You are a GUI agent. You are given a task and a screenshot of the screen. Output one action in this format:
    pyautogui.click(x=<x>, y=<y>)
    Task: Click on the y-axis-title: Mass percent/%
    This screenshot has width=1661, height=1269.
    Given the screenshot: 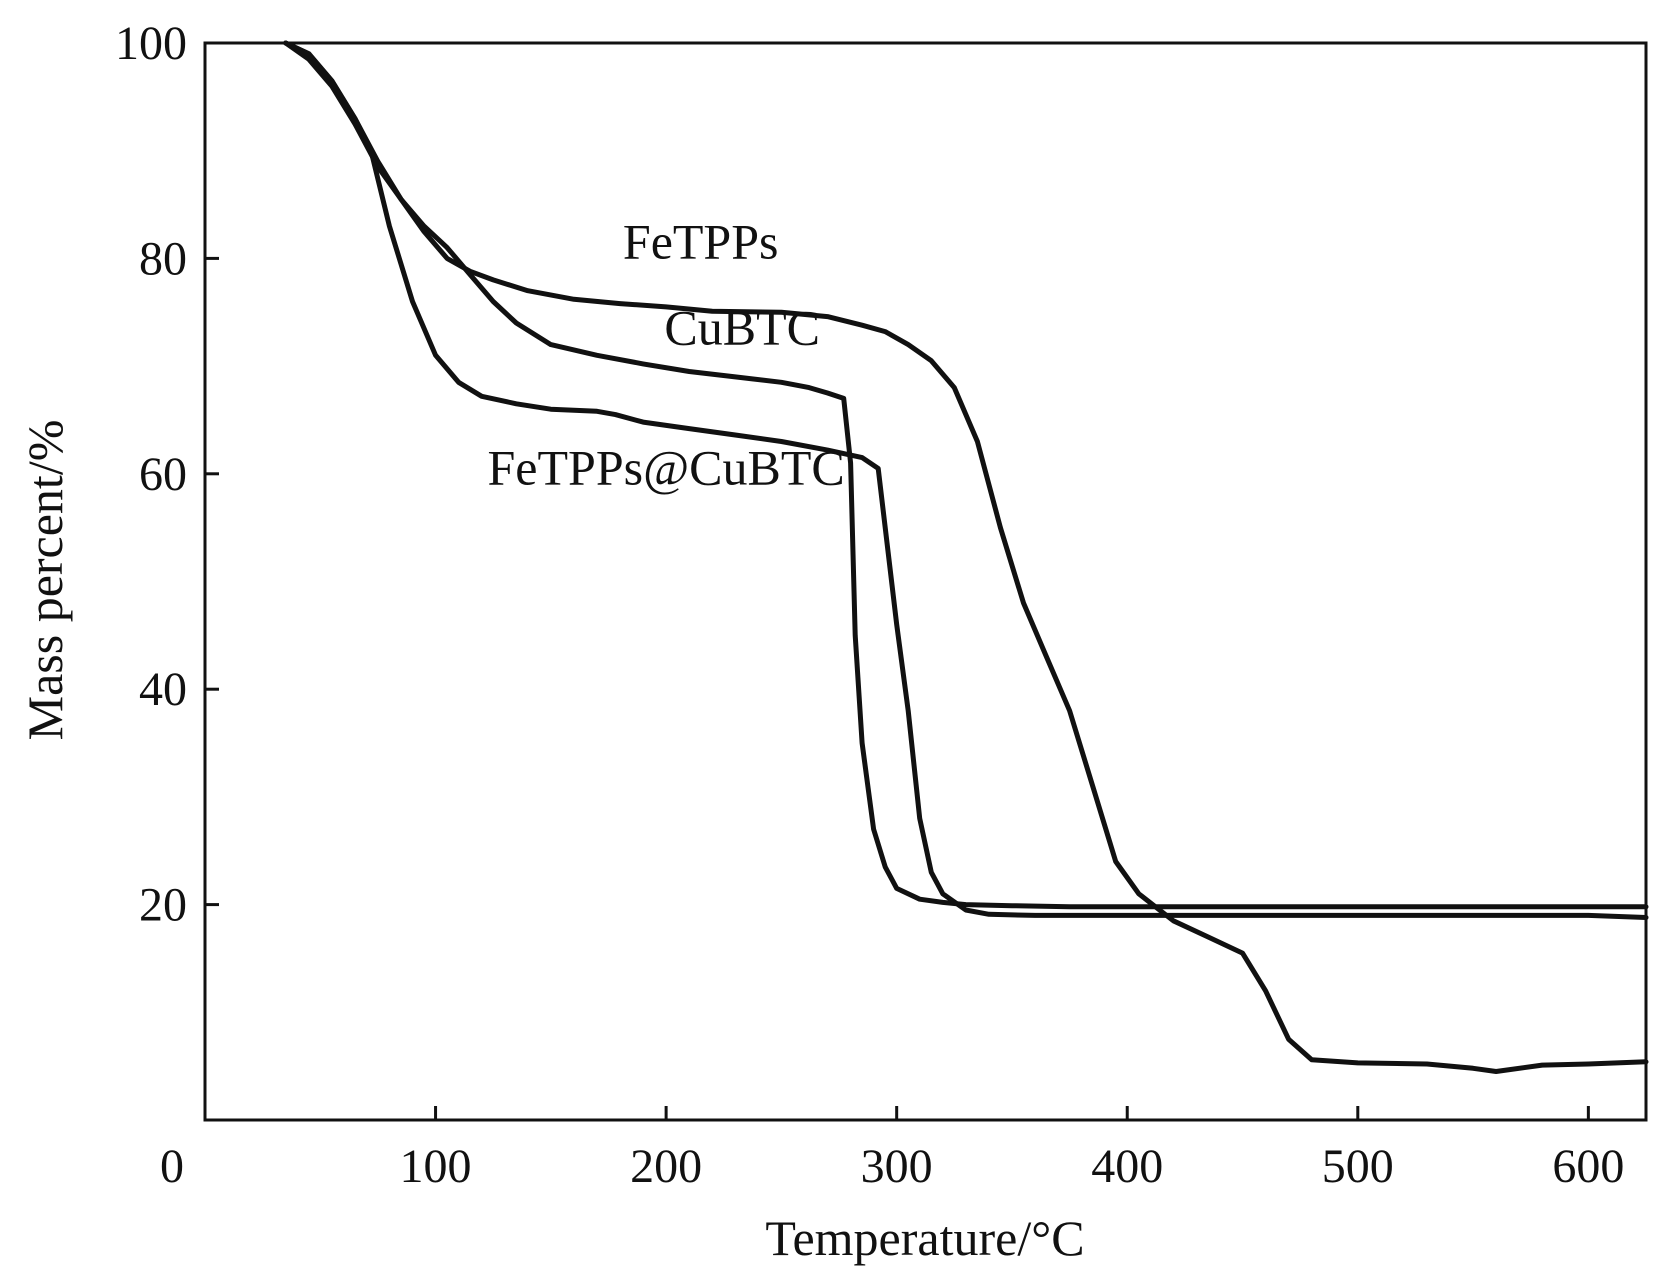 What is the action you would take?
    pyautogui.click(x=45, y=580)
    